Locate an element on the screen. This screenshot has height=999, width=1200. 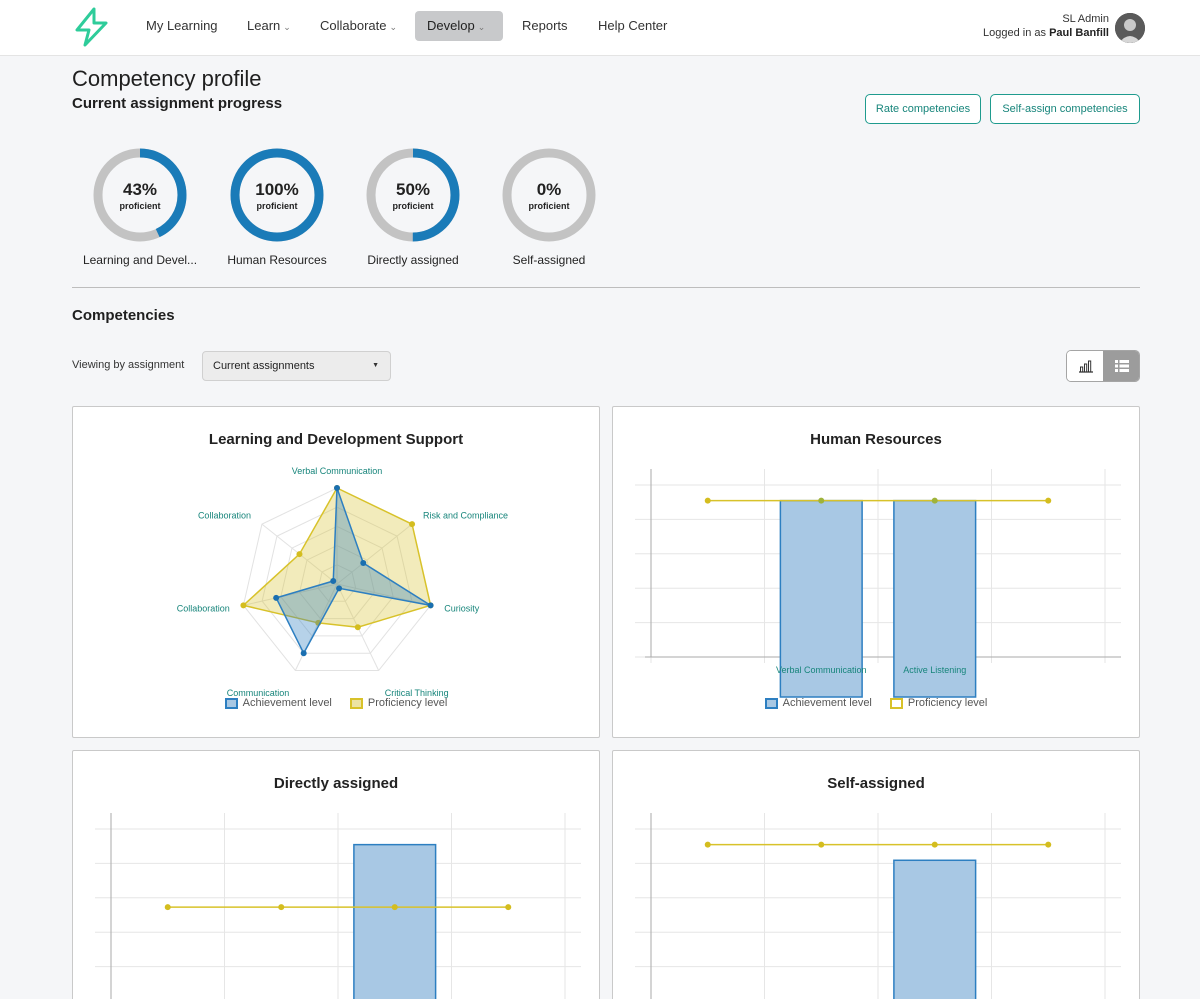
progress-donut: 0% proficient is located at coordinates (549, 195).